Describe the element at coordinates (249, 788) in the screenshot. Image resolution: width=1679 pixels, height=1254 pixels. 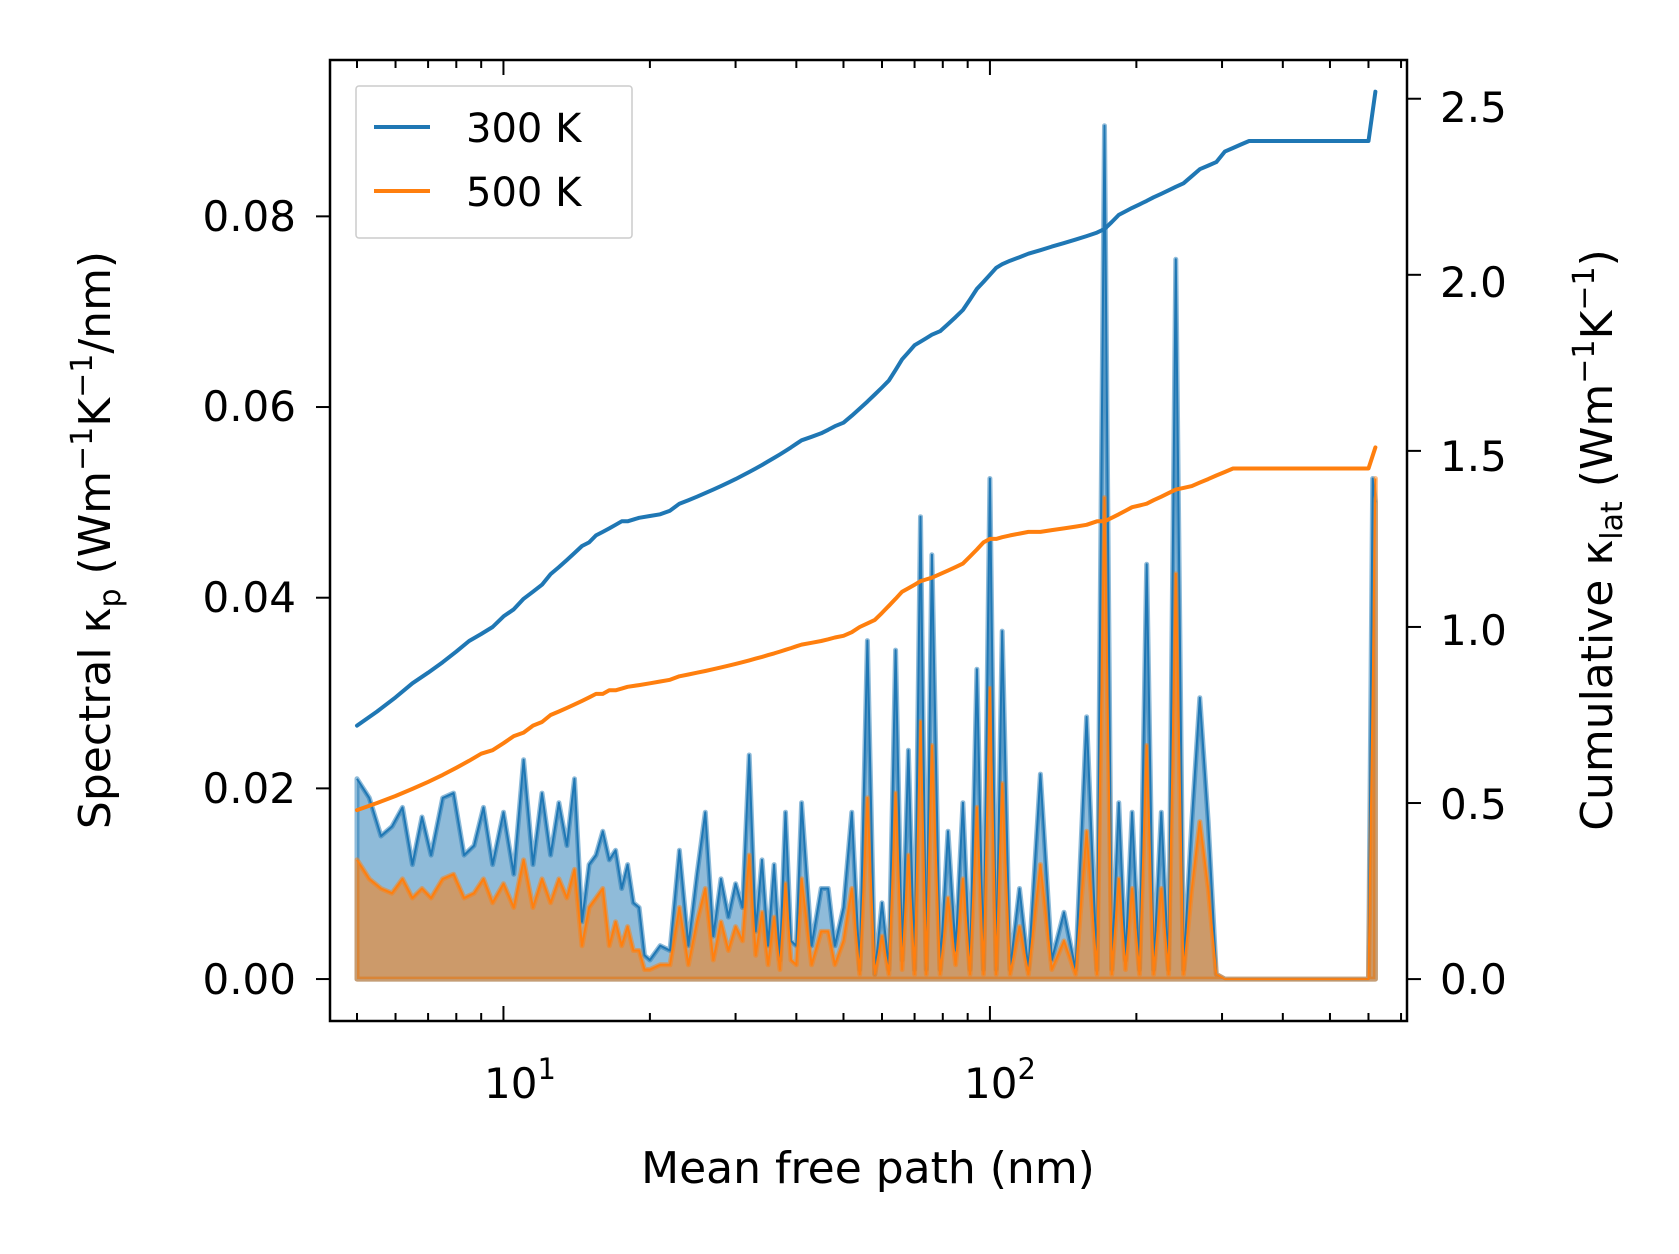
I see `y-left-tick-label: 0.02` at that location.